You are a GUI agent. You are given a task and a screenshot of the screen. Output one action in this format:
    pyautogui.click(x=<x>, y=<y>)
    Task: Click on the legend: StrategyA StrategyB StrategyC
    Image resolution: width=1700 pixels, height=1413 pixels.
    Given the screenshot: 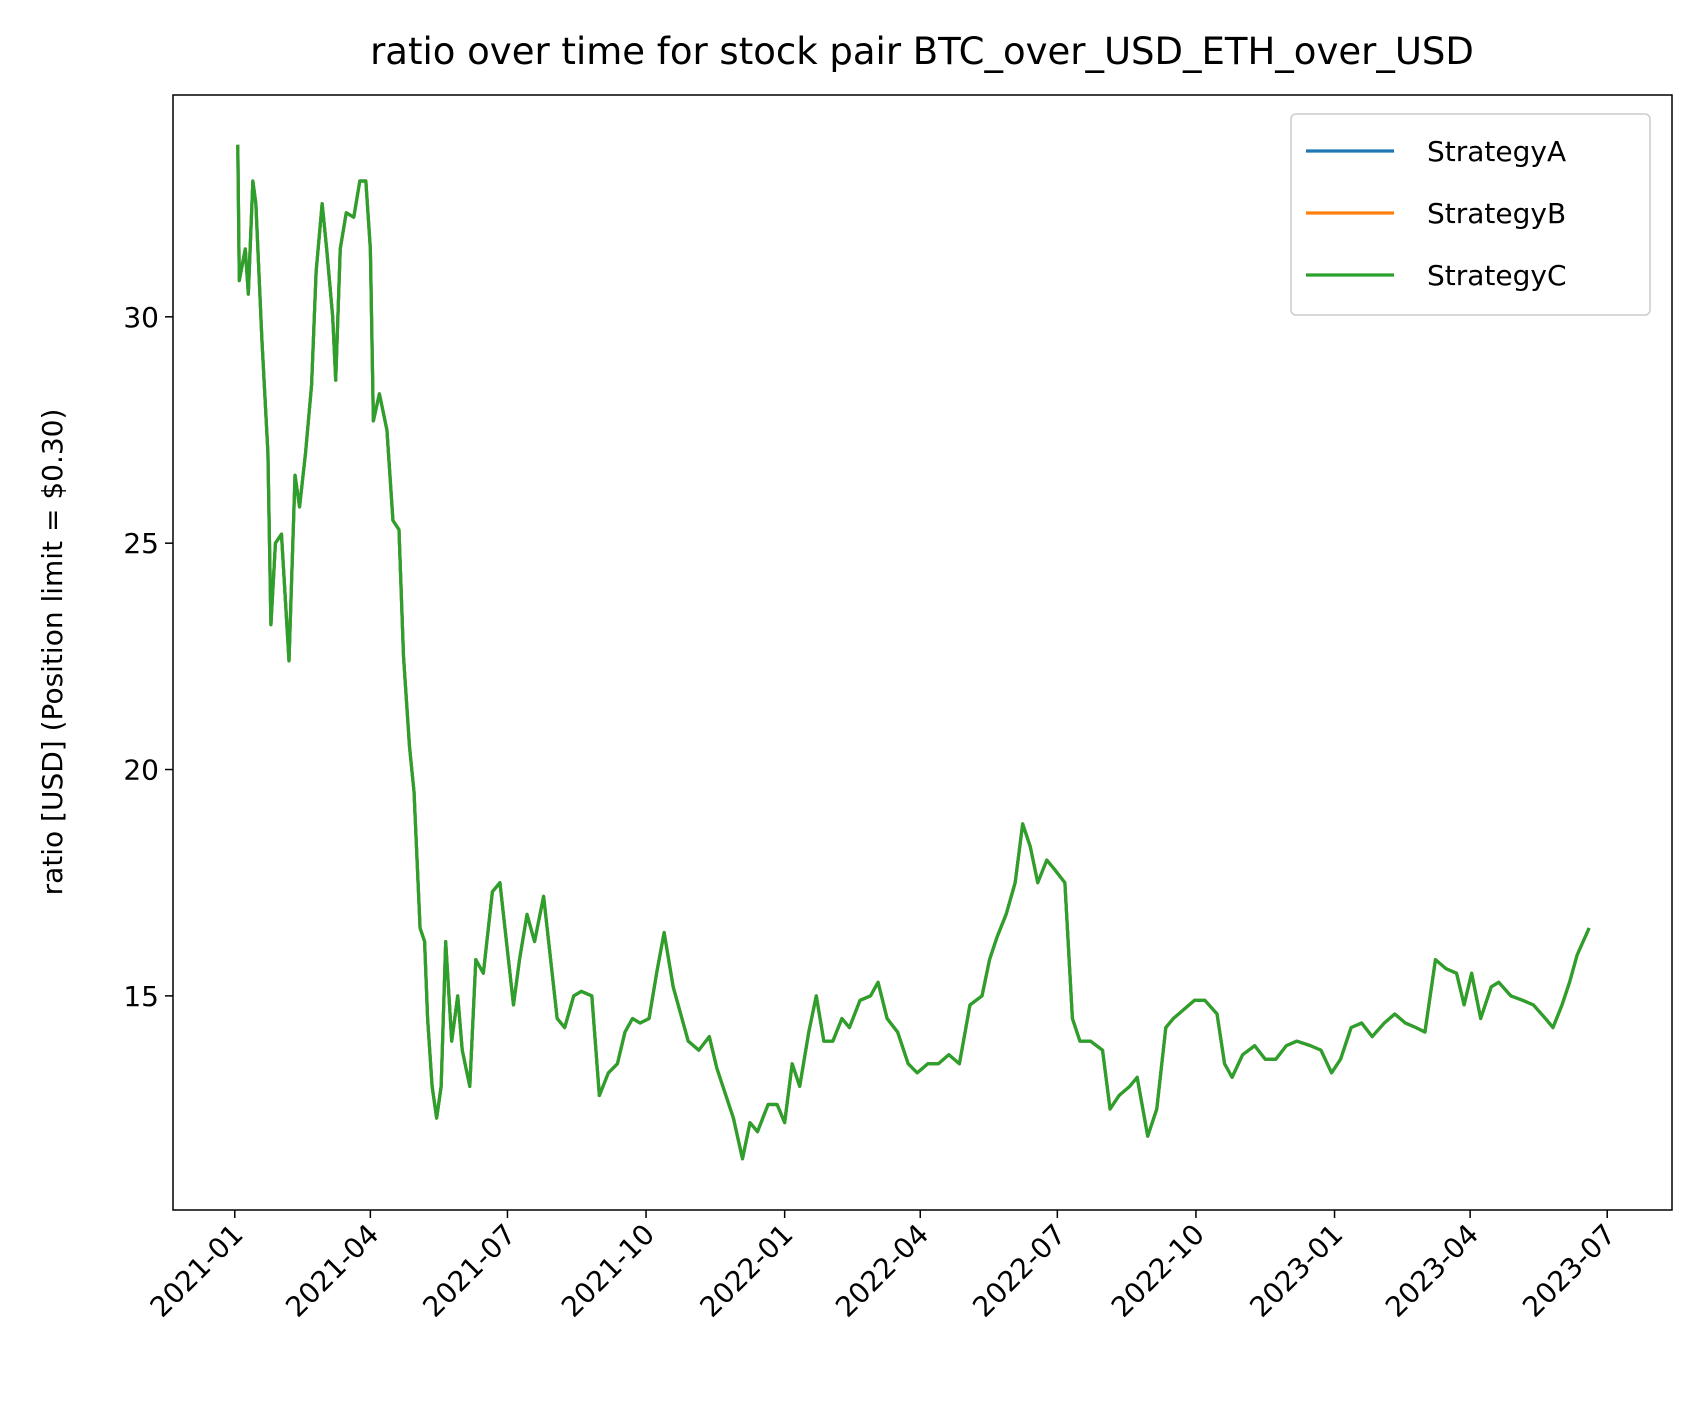 What is the action you would take?
    pyautogui.click(x=1470, y=214)
    